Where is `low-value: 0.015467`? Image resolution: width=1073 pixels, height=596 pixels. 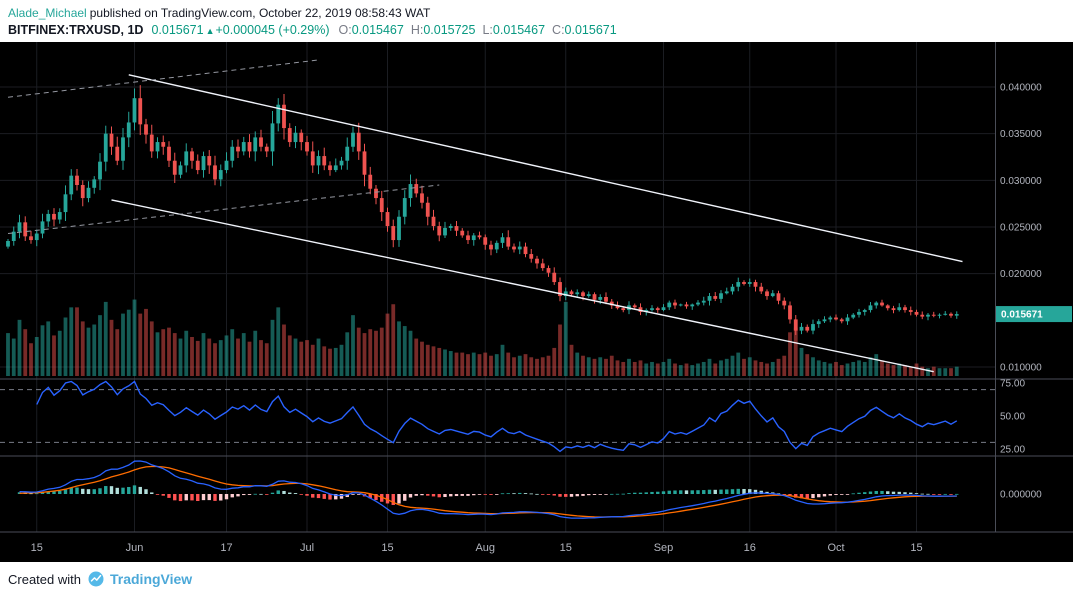
low-value: 0.015467 is located at coordinates (519, 30).